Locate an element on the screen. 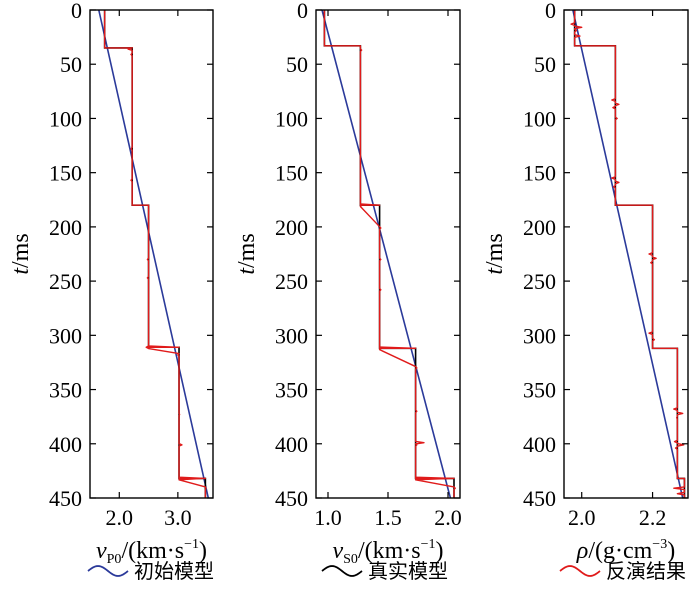  plot-frame-vp is located at coordinates (151, 254).